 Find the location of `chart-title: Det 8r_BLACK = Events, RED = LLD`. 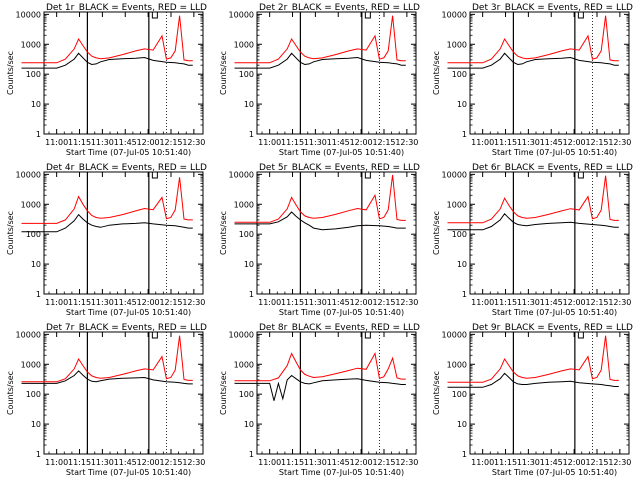

chart-title: Det 8r_BLACK = Events, RED = LLD is located at coordinates (339, 328).